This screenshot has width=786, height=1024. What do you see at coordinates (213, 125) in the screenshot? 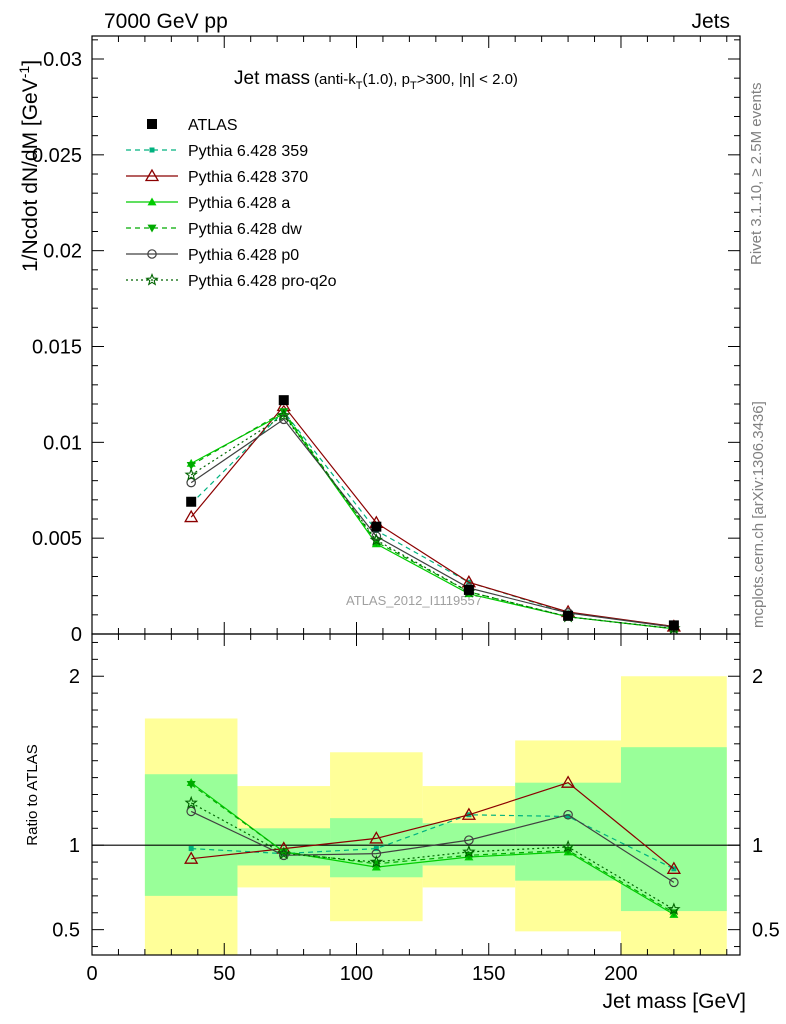
I see `legend-label-0: ATLAS` at bounding box center [213, 125].